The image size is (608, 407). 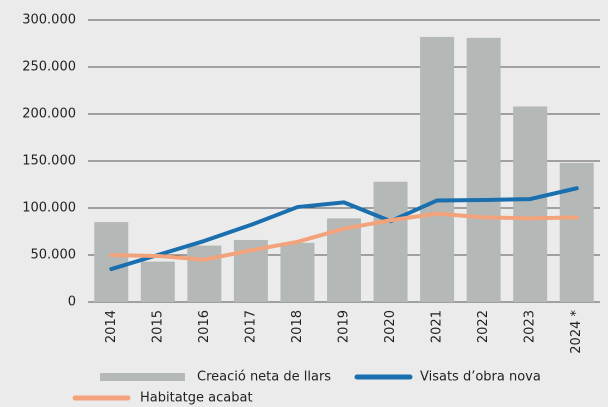 What do you see at coordinates (142, 377) in the screenshot?
I see `legend-swatch` at bounding box center [142, 377].